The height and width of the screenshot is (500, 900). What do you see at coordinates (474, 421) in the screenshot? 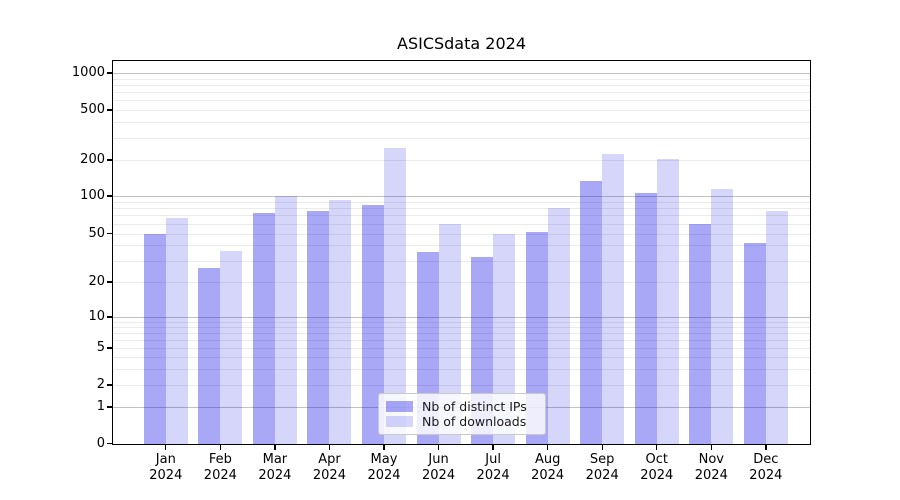
I see `legend-label-downloads: Nb of downloads` at bounding box center [474, 421].